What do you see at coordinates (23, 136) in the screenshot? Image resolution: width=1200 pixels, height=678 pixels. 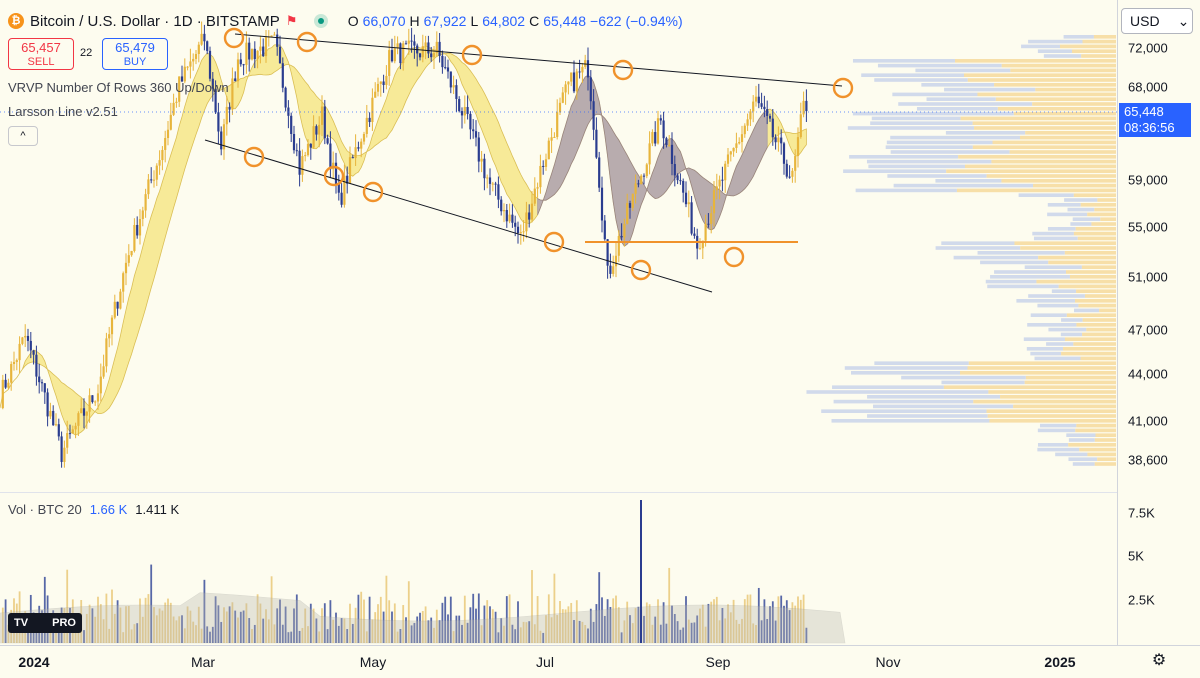 I see `collapse-indicators-button: ^` at bounding box center [23, 136].